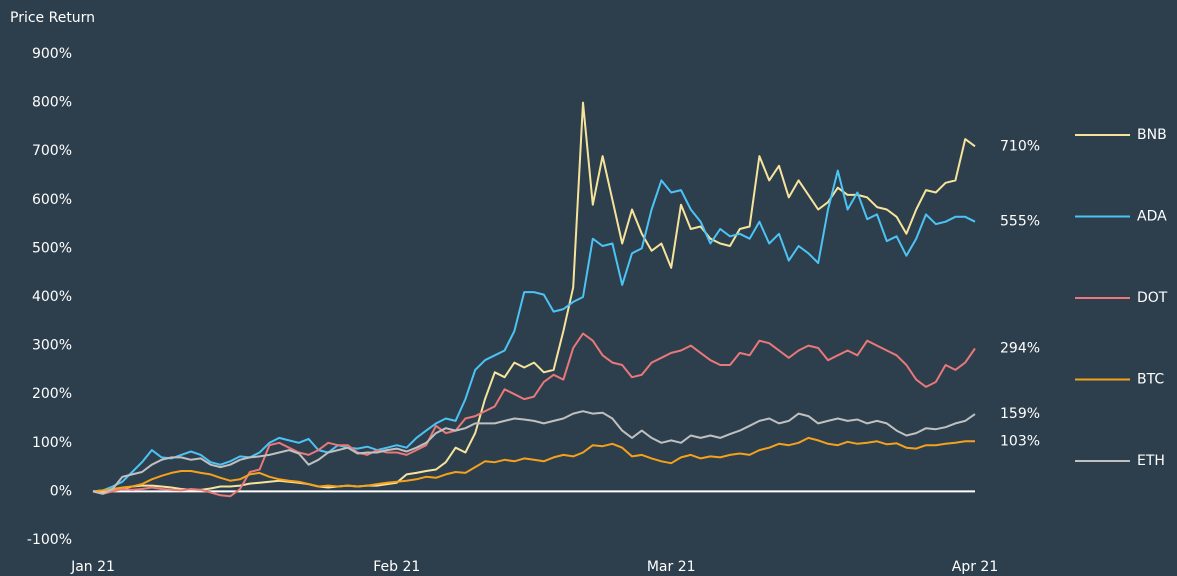  Describe the element at coordinates (52, 103) in the screenshot. I see `y-tick-label: 800%` at that location.